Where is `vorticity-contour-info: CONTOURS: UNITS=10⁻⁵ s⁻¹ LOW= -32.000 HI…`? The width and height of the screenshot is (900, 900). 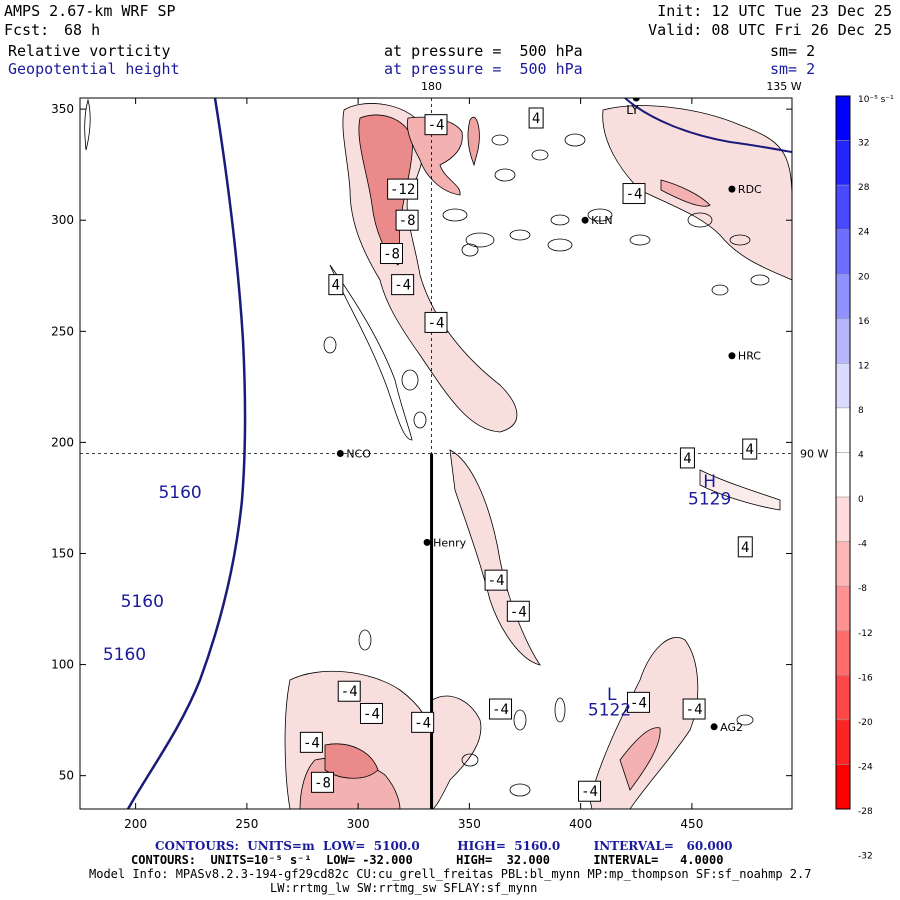 vorticity-contour-info: CONTOURS: UNITS=10⁻⁵ s⁻¹ LOW= -32.000 HI… is located at coordinates (427, 860).